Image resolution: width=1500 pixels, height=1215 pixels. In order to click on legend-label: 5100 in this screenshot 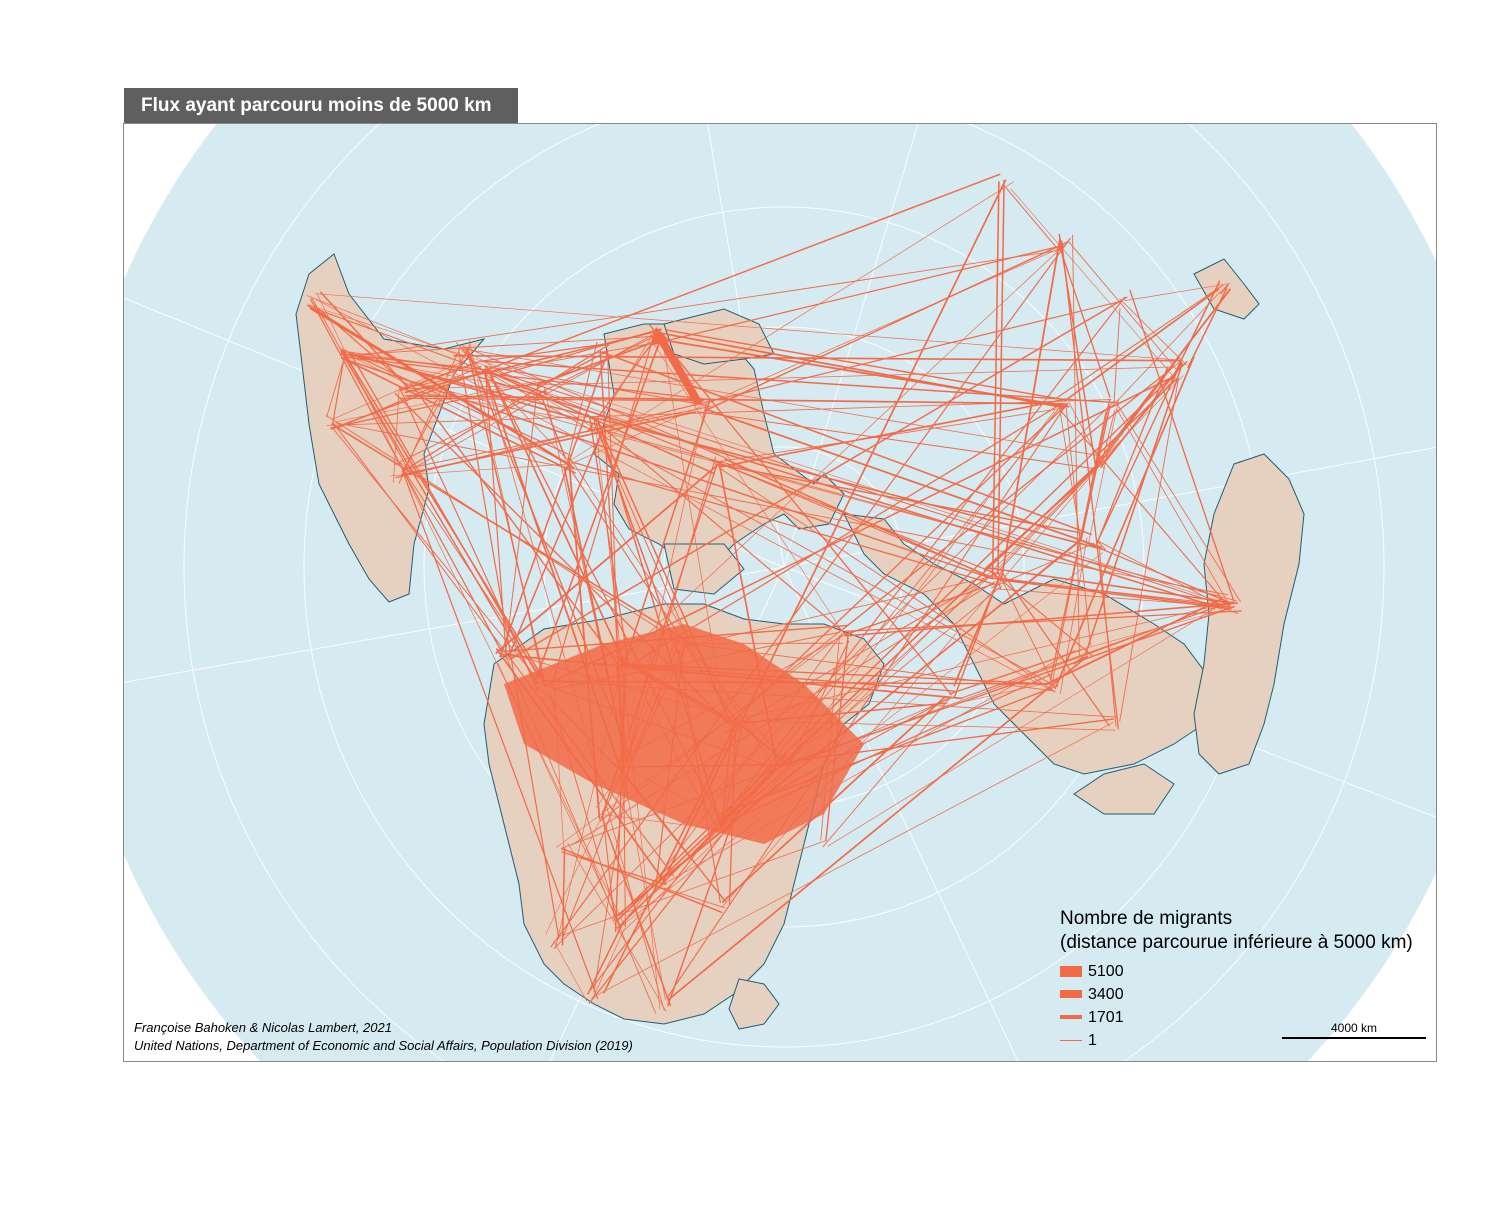, I will do `click(1106, 971)`.